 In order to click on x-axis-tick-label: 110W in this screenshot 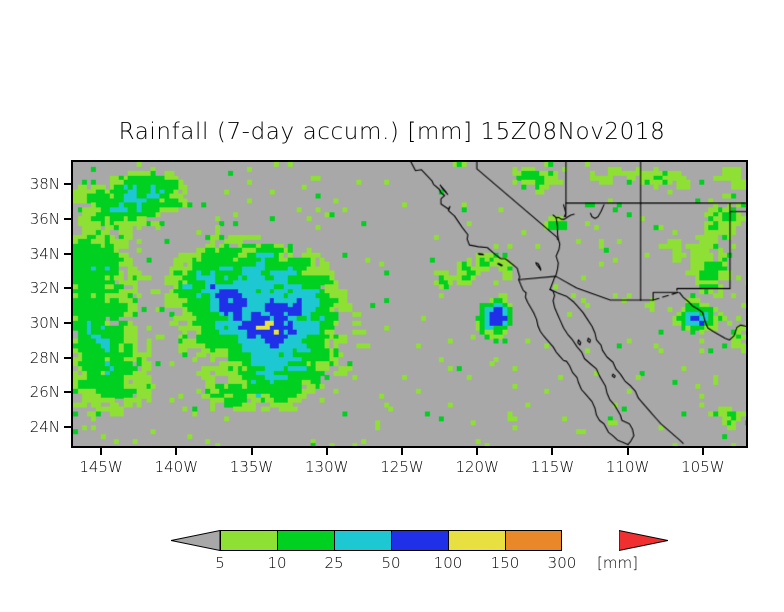, I will do `click(627, 467)`.